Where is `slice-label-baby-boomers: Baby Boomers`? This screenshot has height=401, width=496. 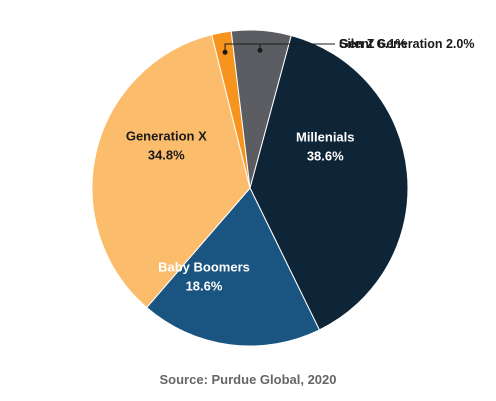
slice-label-baby-boomers: Baby Boomers is located at coordinates (204, 266).